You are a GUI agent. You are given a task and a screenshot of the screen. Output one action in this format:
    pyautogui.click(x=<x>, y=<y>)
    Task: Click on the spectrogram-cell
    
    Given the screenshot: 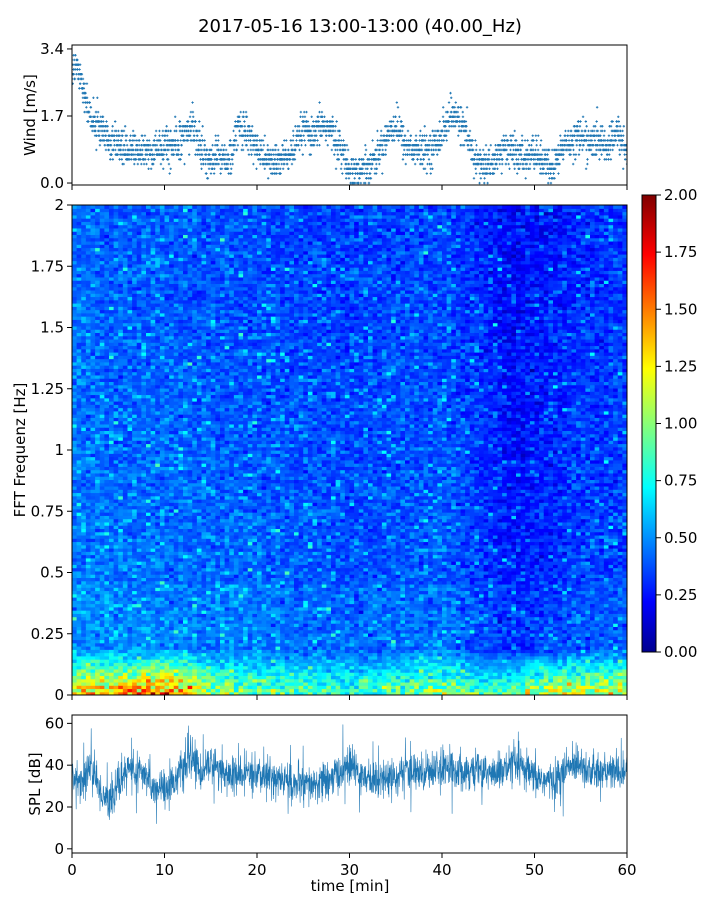 What is the action you would take?
    pyautogui.click(x=125, y=207)
    